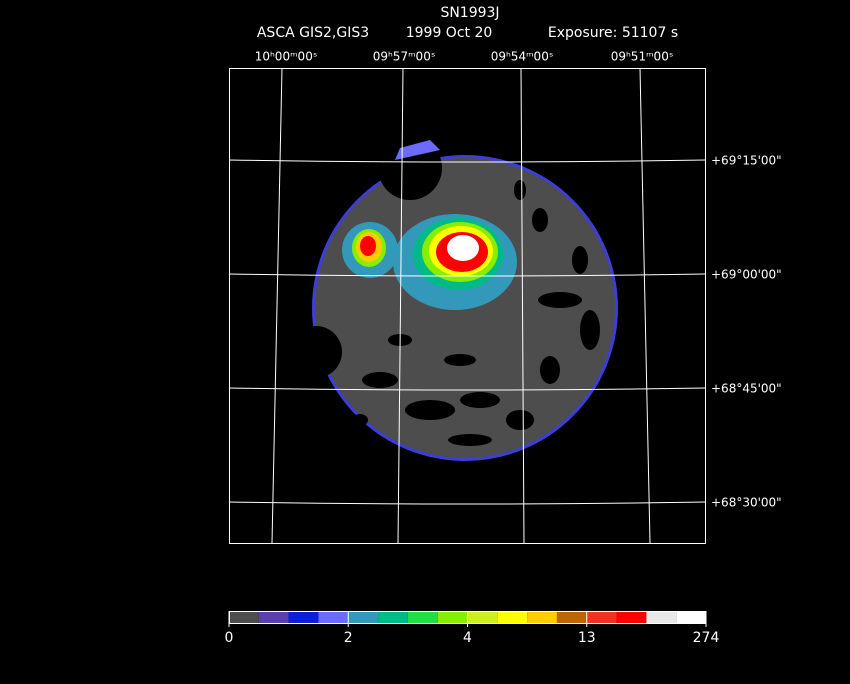 The height and width of the screenshot is (684, 850). Describe the element at coordinates (706, 638) in the screenshot. I see `colorbar-label: 274` at that location.